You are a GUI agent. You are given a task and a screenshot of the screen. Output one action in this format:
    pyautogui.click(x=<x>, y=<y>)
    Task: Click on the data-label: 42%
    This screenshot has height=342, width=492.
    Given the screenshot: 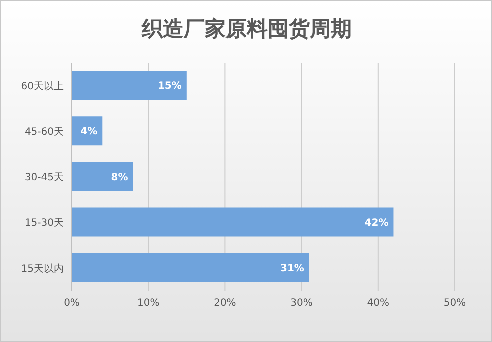 What is the action you would take?
    pyautogui.click(x=376, y=223)
    